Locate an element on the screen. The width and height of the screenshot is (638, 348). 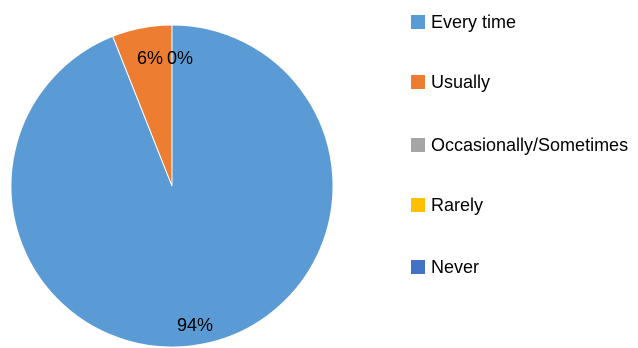
legend-label-occasionally: Occasionally/Sometimes is located at coordinates (530, 145).